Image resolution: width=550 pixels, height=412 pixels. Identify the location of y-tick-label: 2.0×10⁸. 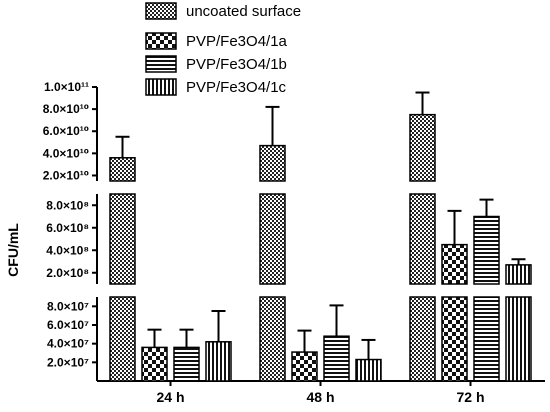
(67, 273).